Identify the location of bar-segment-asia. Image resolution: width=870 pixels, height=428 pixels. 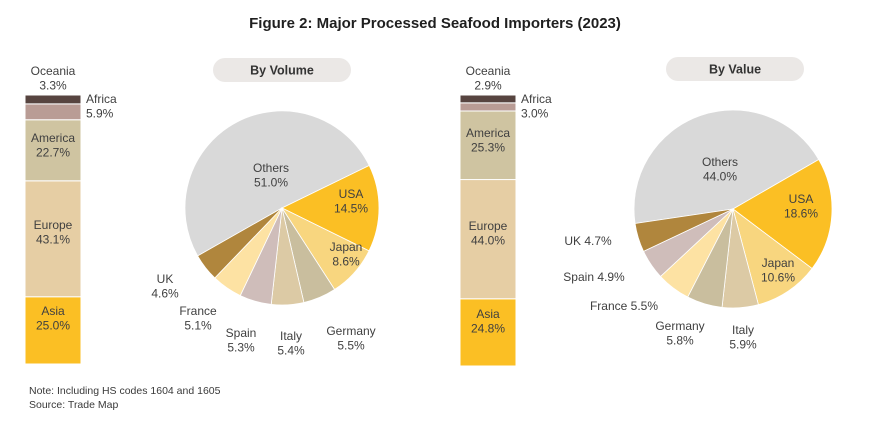
(53, 330).